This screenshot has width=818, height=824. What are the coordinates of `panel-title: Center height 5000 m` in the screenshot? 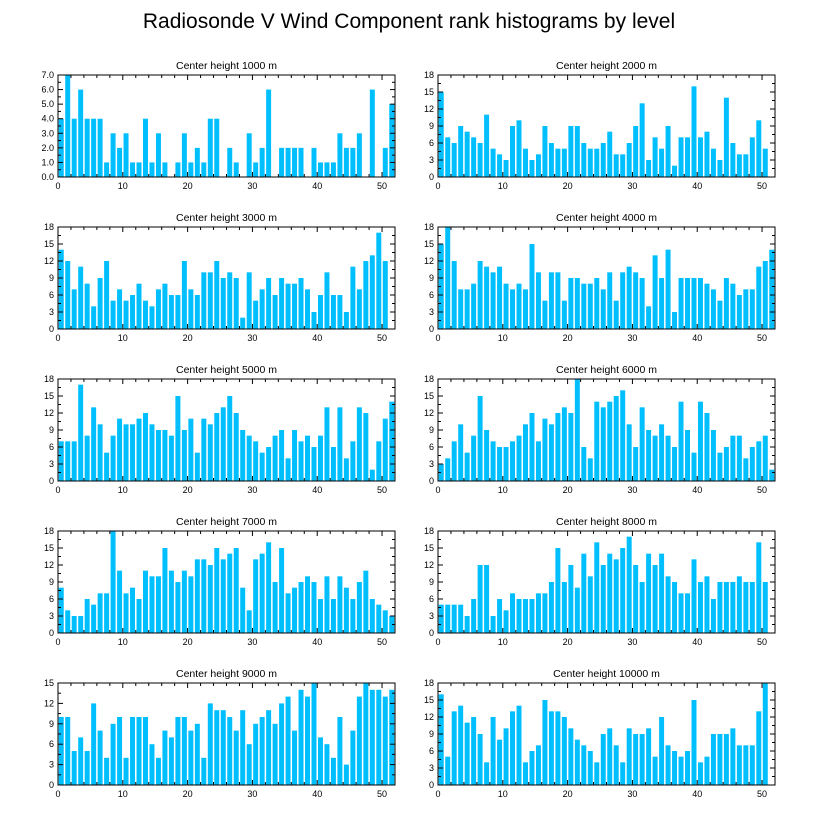 It's located at (226, 370).